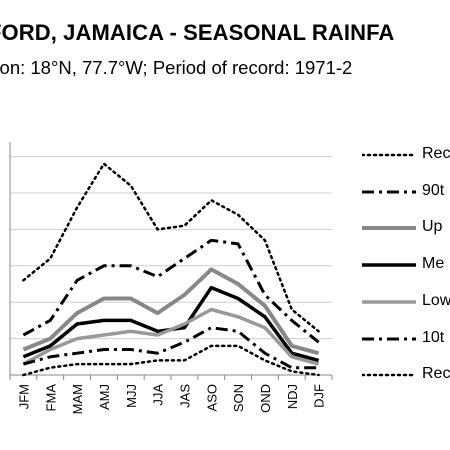  I want to click on x-tick-label: SON, so click(238, 398).